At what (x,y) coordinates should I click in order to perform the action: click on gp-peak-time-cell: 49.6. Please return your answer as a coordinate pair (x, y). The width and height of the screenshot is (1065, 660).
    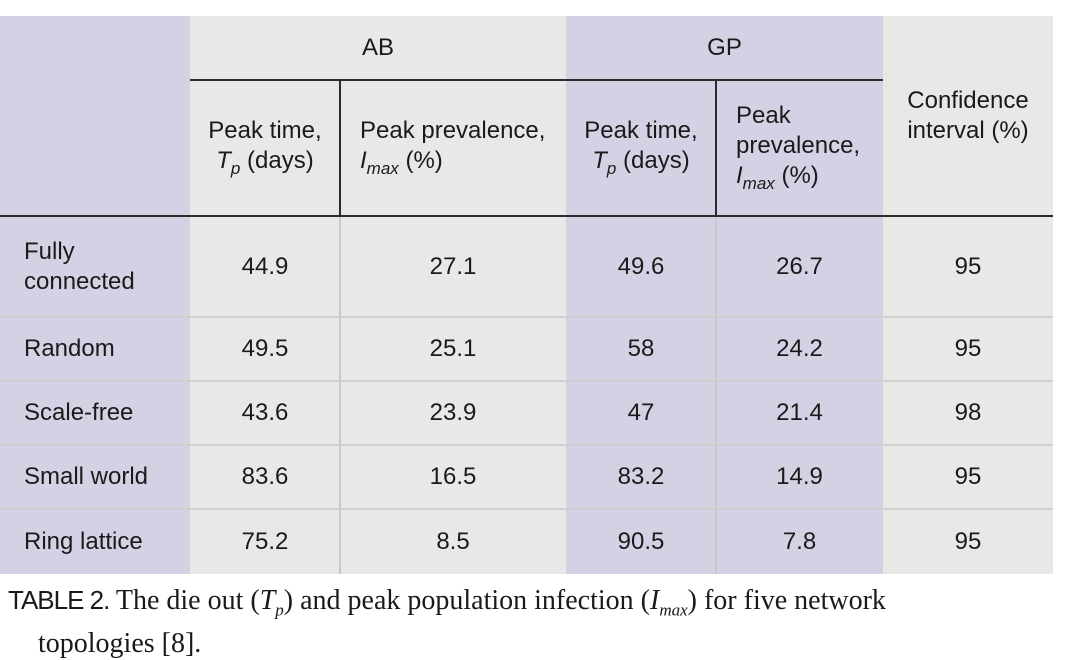
    Looking at the image, I should click on (641, 266).